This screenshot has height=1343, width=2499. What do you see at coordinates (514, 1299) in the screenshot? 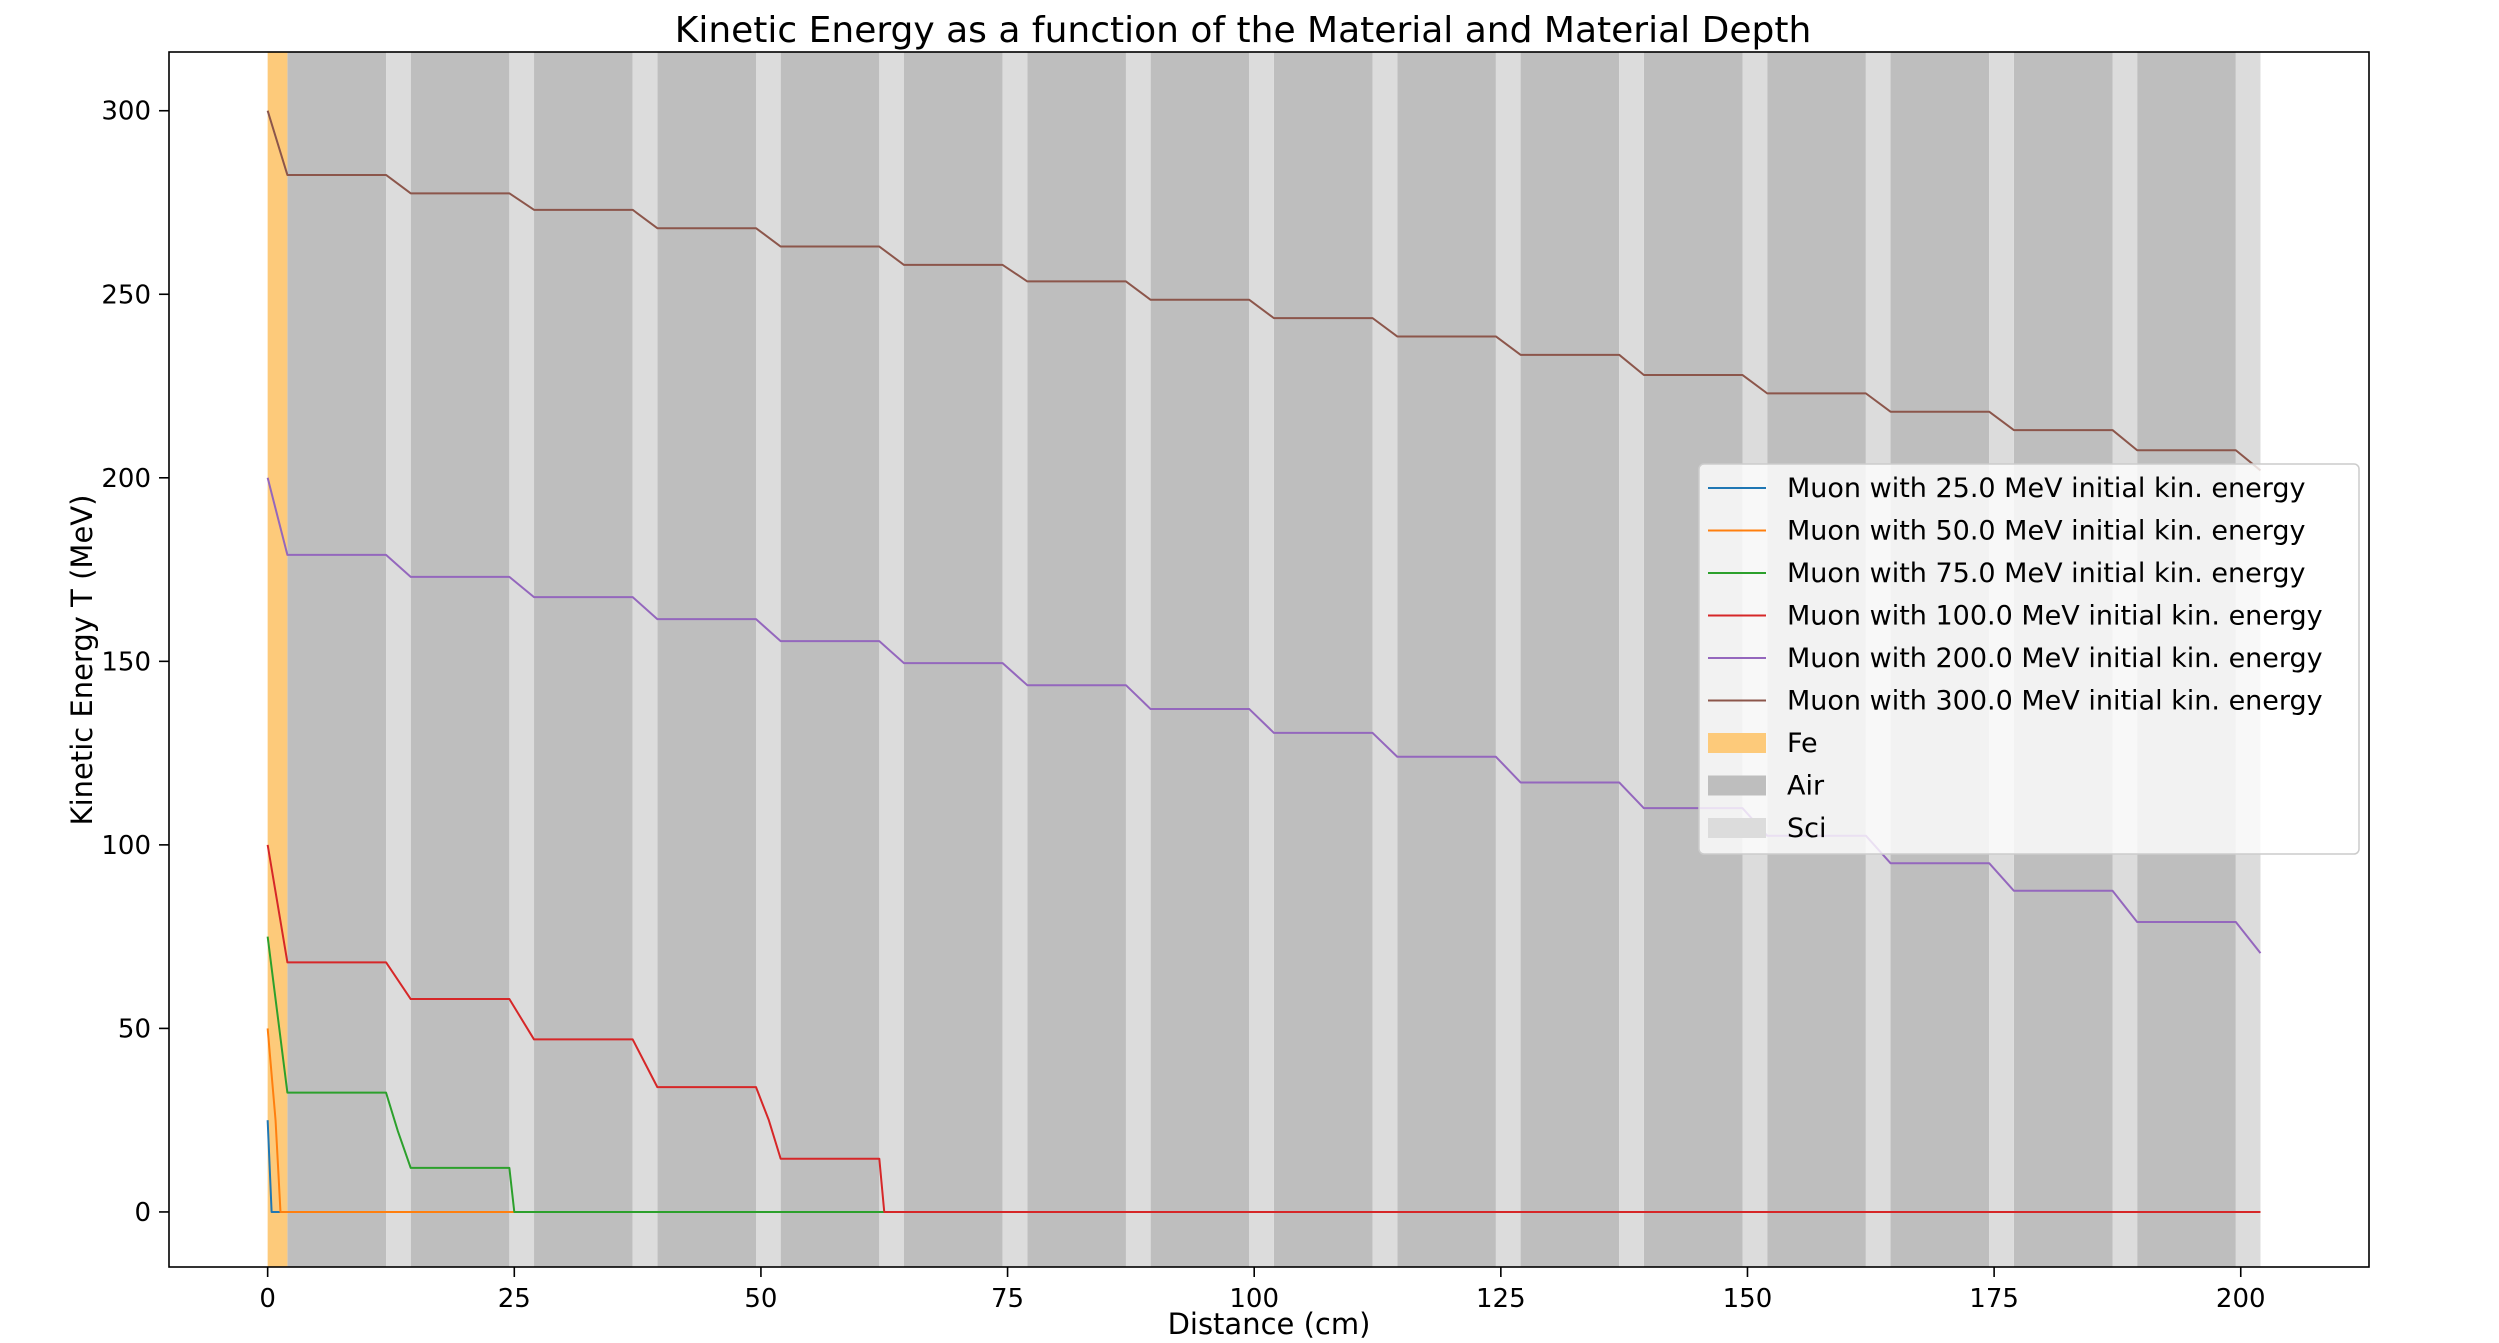
I see `x-tick-label: 25` at bounding box center [514, 1299].